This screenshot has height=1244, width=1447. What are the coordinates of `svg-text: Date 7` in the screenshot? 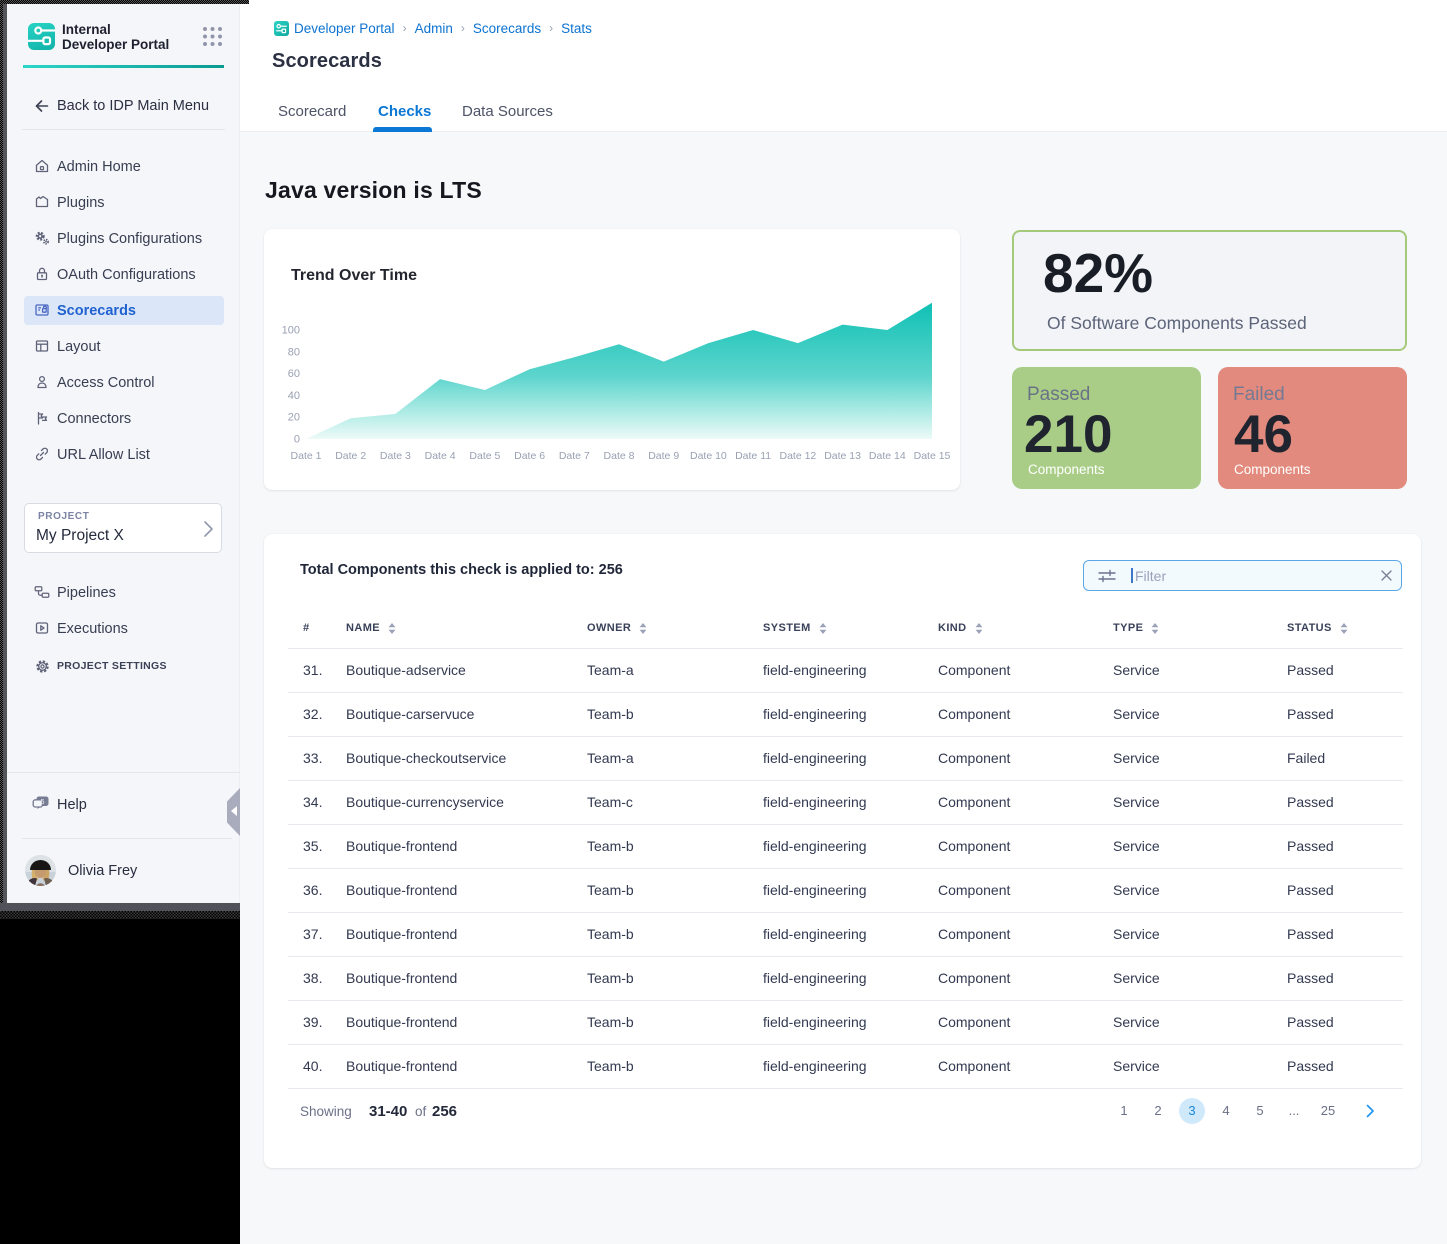 It's located at (574, 456).